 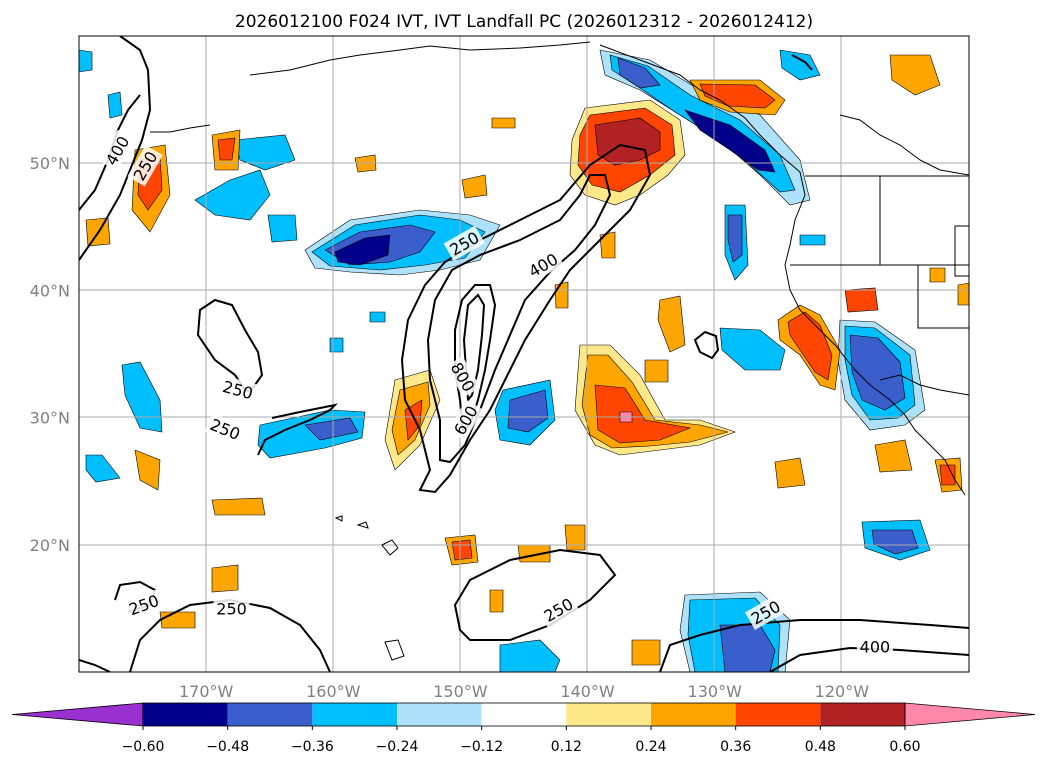 I want to click on colorbar-tick-label: −0.12, so click(x=481, y=747).